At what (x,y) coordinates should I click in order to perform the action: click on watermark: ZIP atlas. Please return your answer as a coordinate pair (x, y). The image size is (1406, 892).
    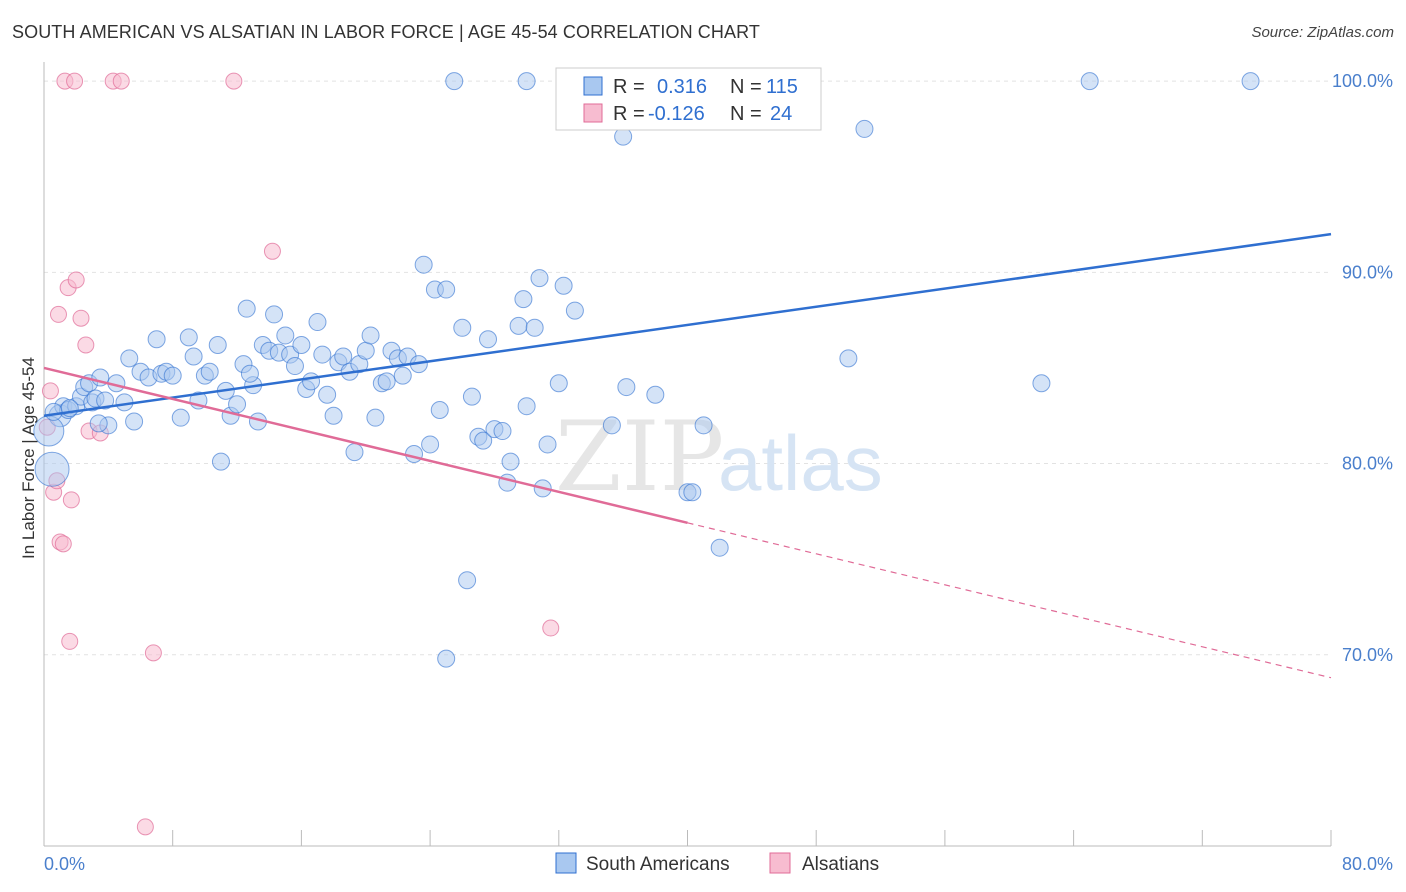
    Looking at the image, I should click on (719, 457).